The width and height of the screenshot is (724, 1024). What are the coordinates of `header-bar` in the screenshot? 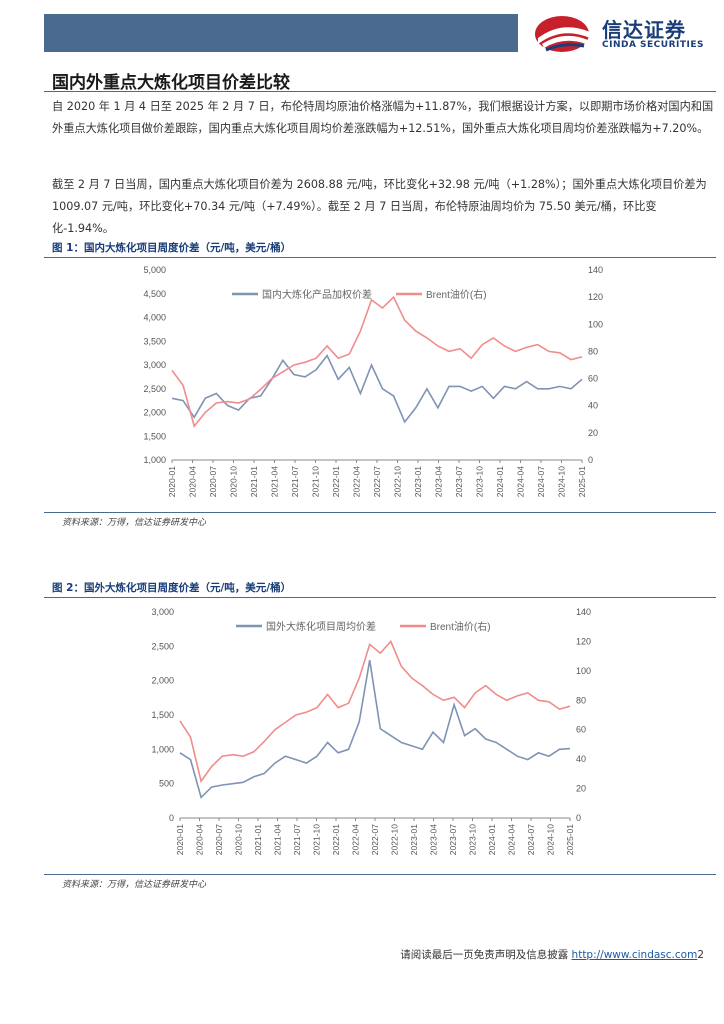 It's located at (281, 33).